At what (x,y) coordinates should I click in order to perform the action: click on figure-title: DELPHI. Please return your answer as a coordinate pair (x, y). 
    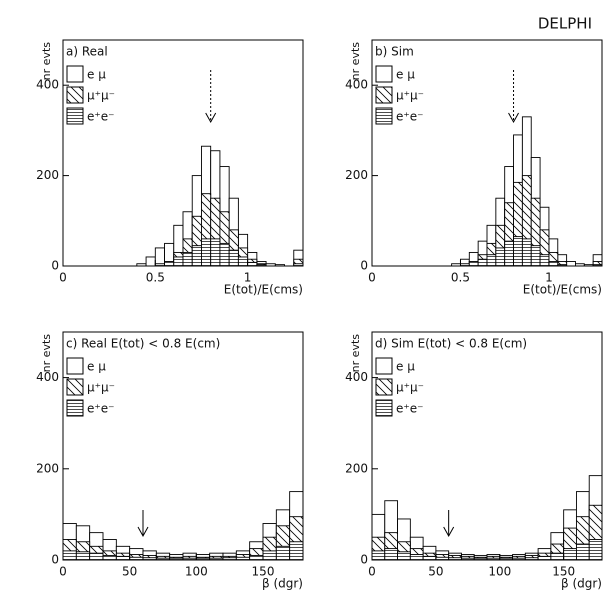
    Looking at the image, I should click on (565, 24).